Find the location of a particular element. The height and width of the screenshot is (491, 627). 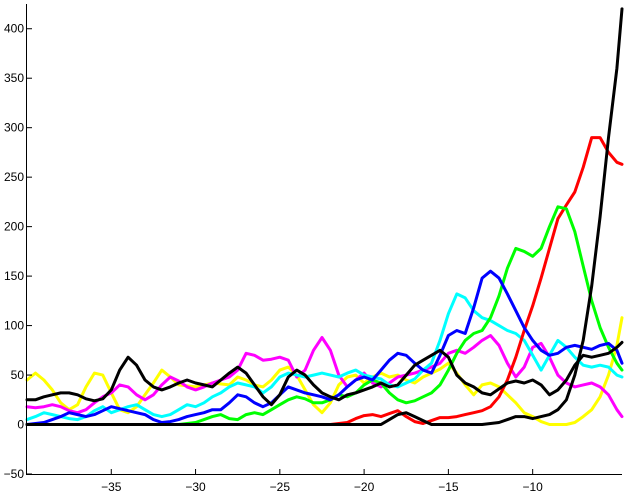

y-tick-label: 150 is located at coordinates (14, 276).